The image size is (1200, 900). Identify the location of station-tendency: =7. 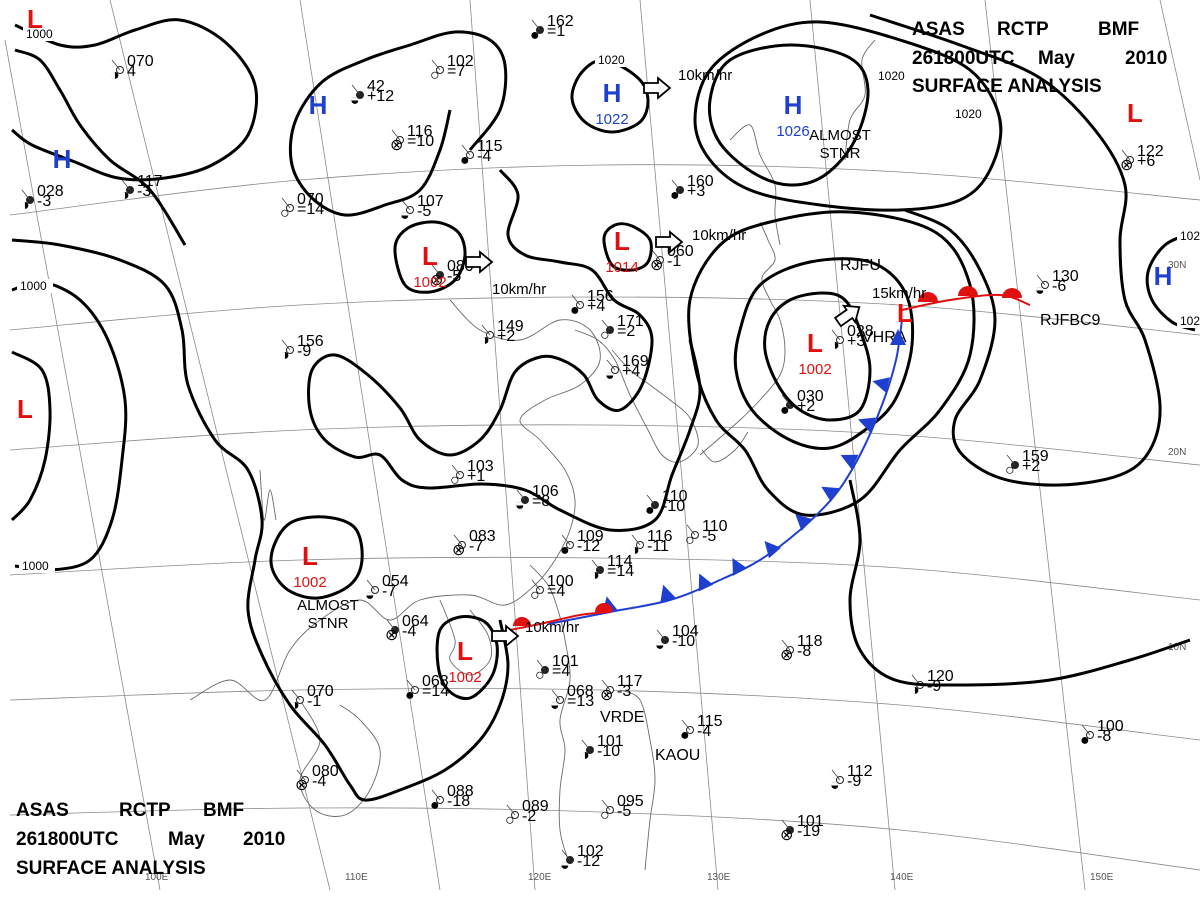
(456, 71).